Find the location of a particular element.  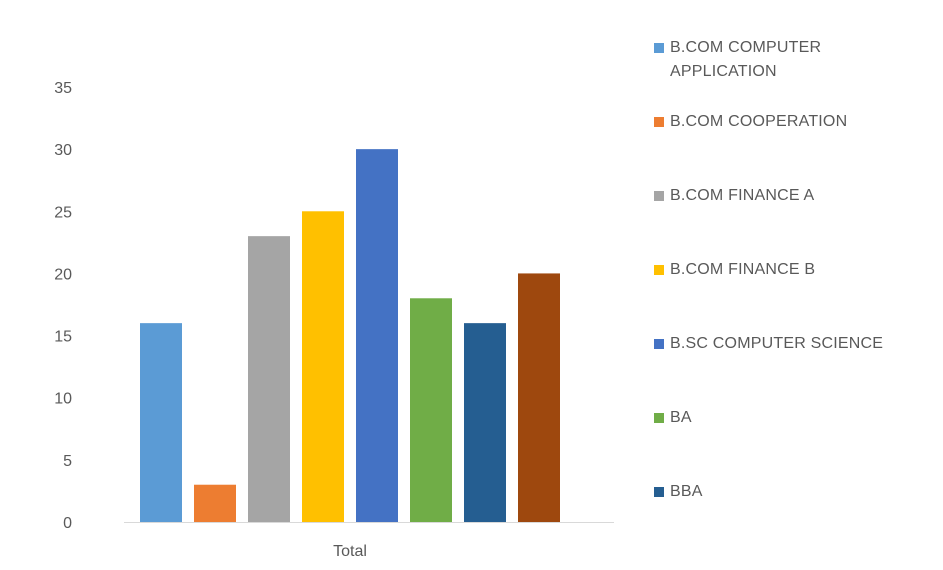

legend-label: B.COM COMPUTER APPLICATION is located at coordinates (746, 59).